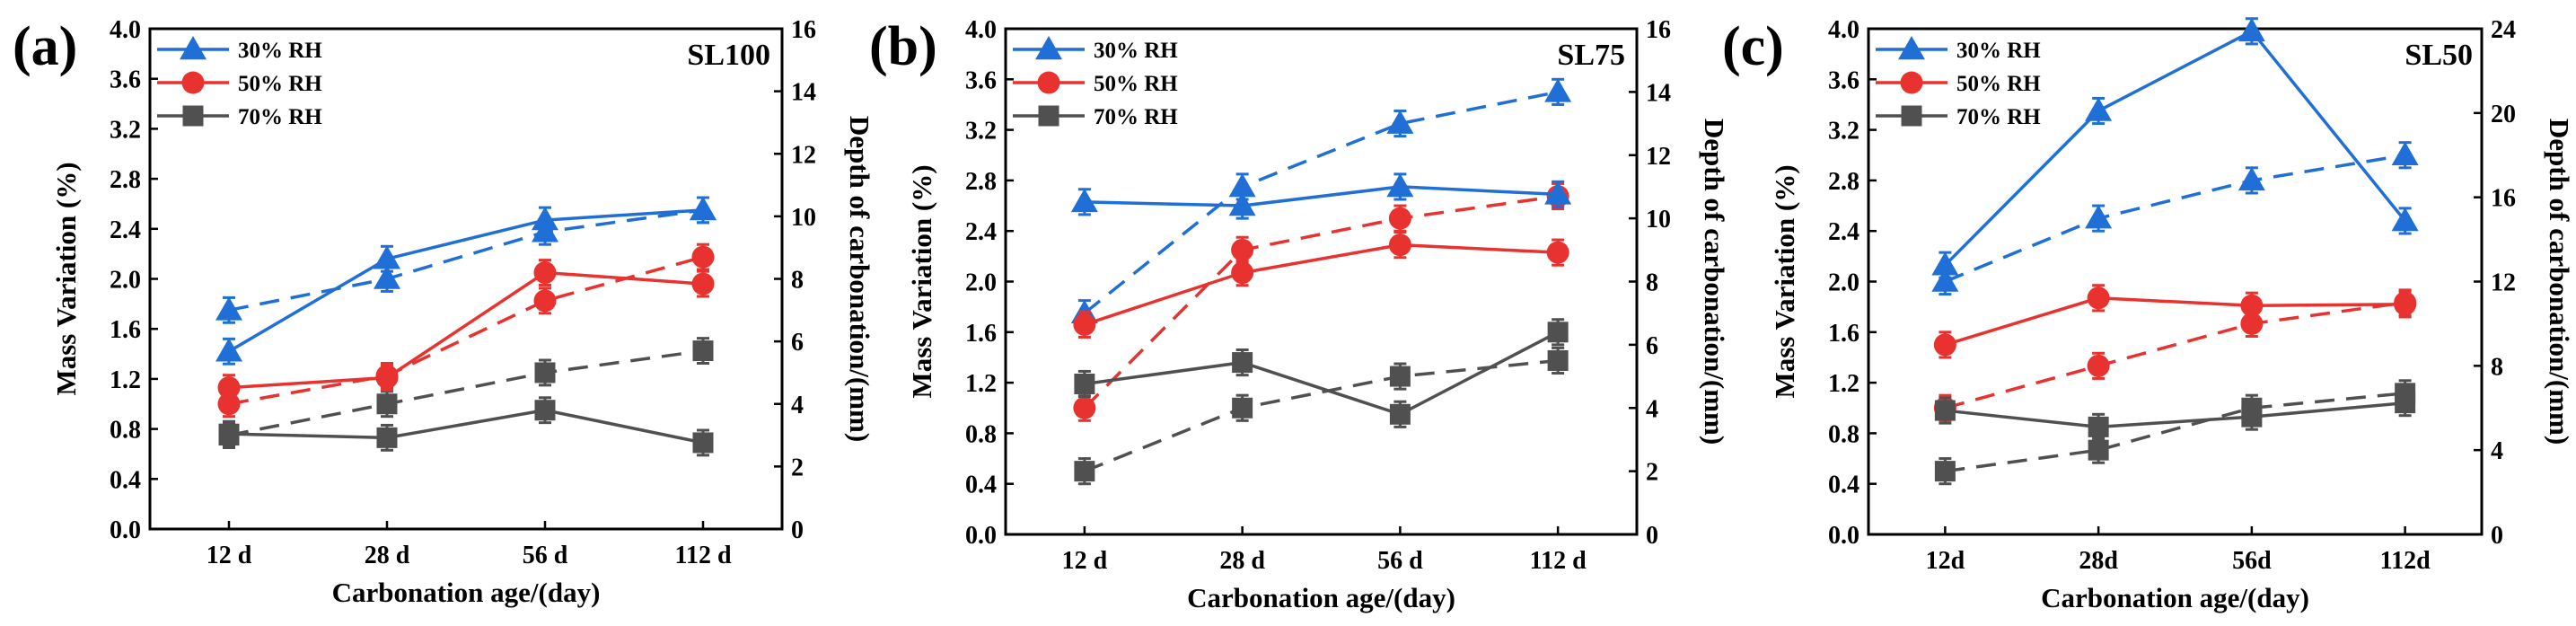 This screenshot has height=626, width=2576. I want to click on depth-series-30-rh, so click(2175, 218).